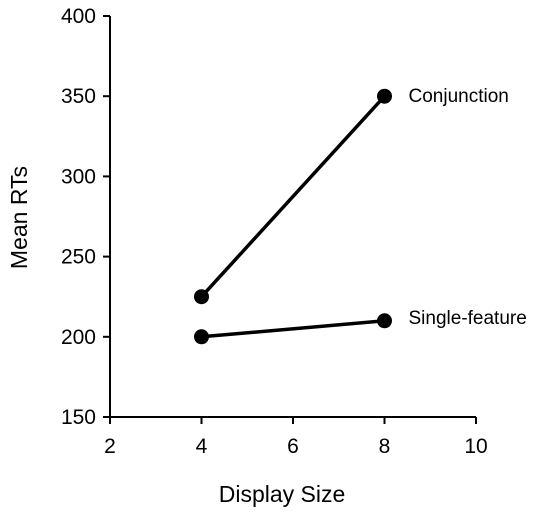 The width and height of the screenshot is (552, 513). I want to click on y-axis-title: Mean RTs, so click(19, 217).